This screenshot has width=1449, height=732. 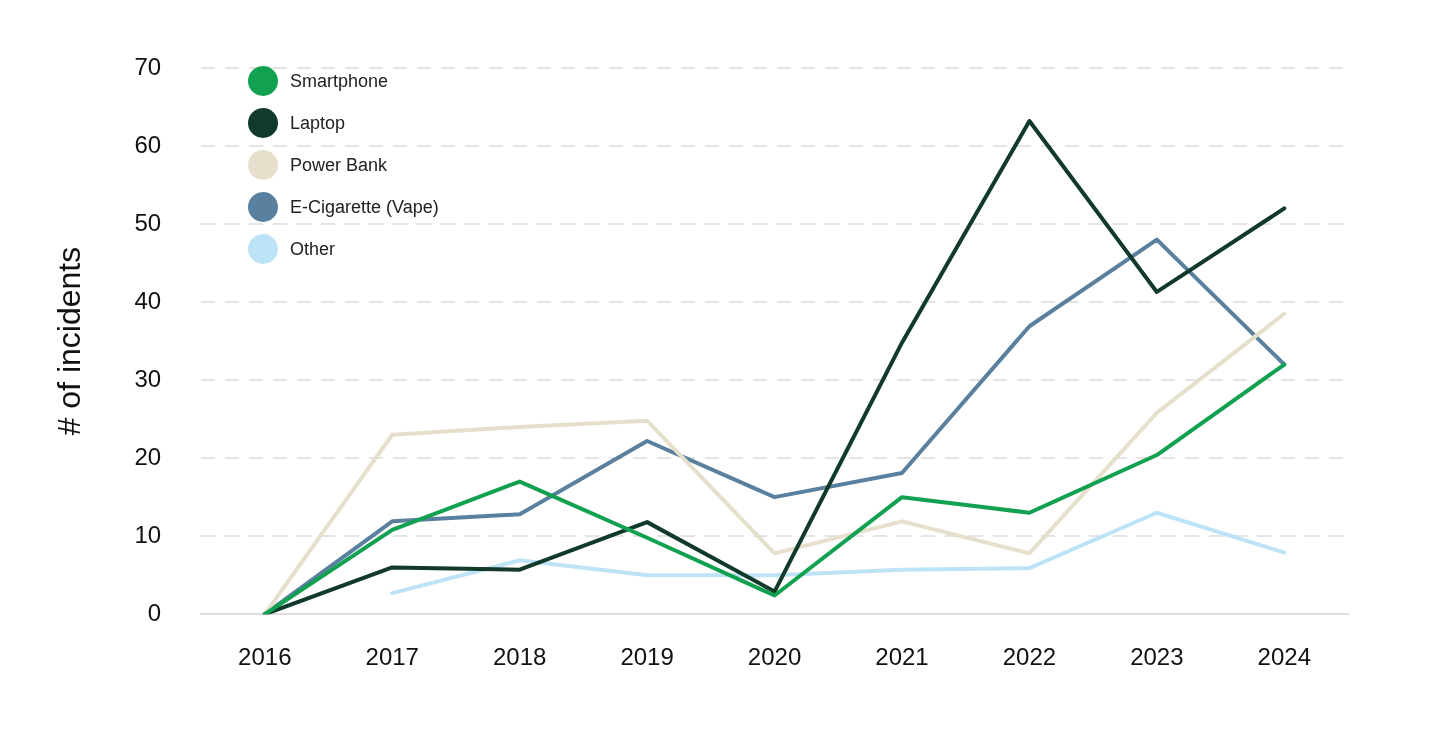 What do you see at coordinates (154, 612) in the screenshot?
I see `y-tick-label: 0` at bounding box center [154, 612].